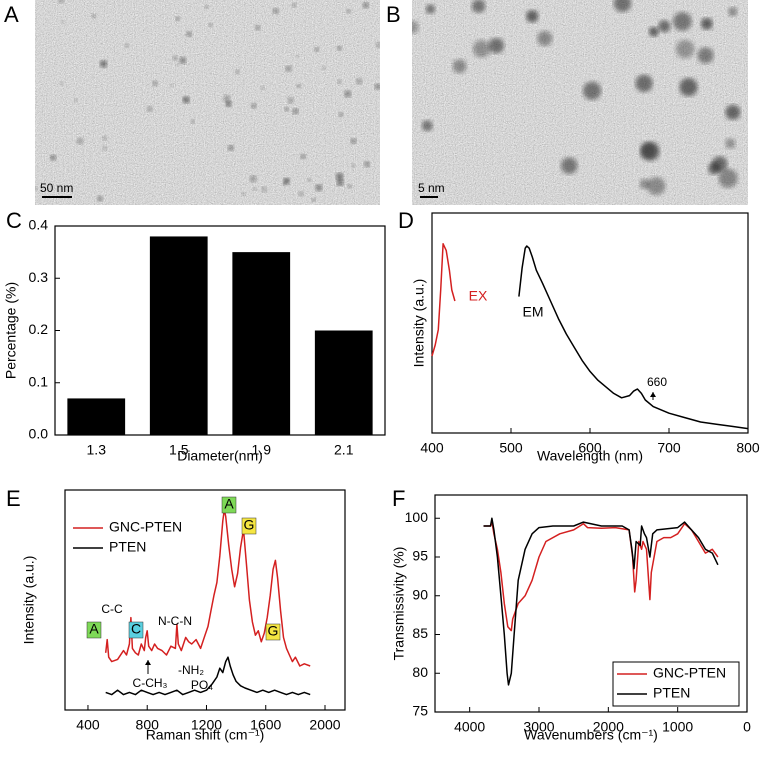  I want to click on annotation-box, so click(136, 630).